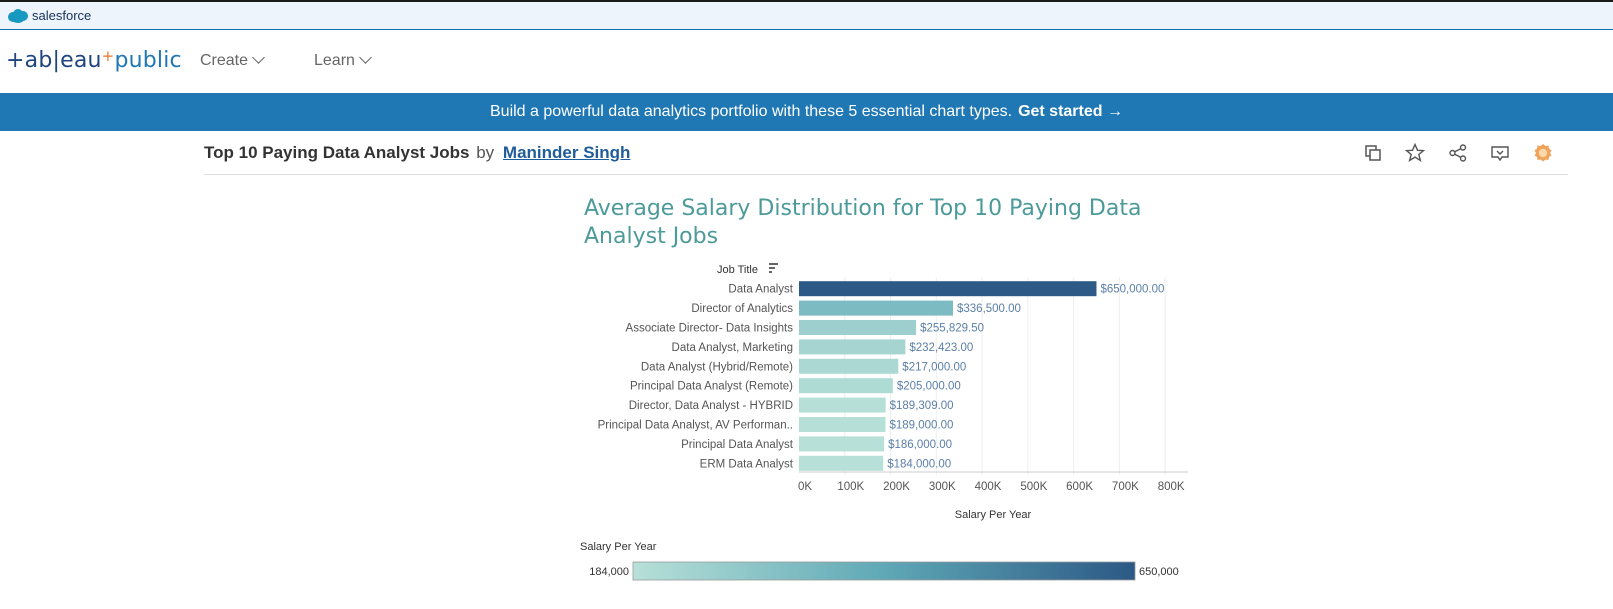  What do you see at coordinates (717, 367) in the screenshot?
I see `category-label: Data Analyst (Hybrid/Remote)` at bounding box center [717, 367].